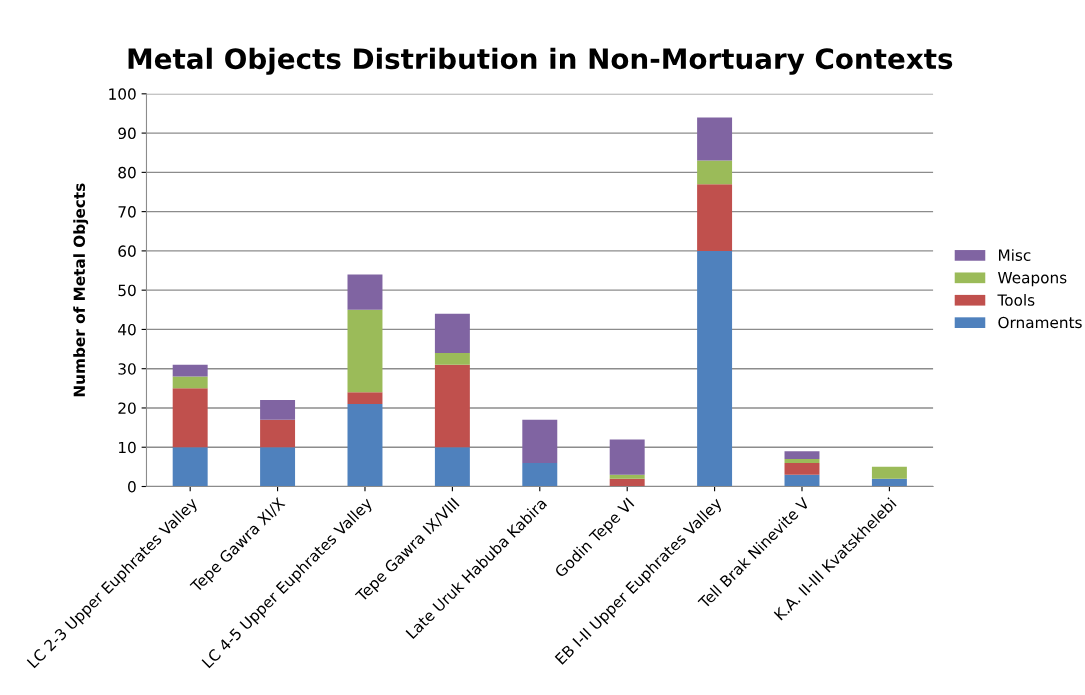 The width and height of the screenshot is (1085, 695). I want to click on legend-label: Tools, so click(1016, 299).